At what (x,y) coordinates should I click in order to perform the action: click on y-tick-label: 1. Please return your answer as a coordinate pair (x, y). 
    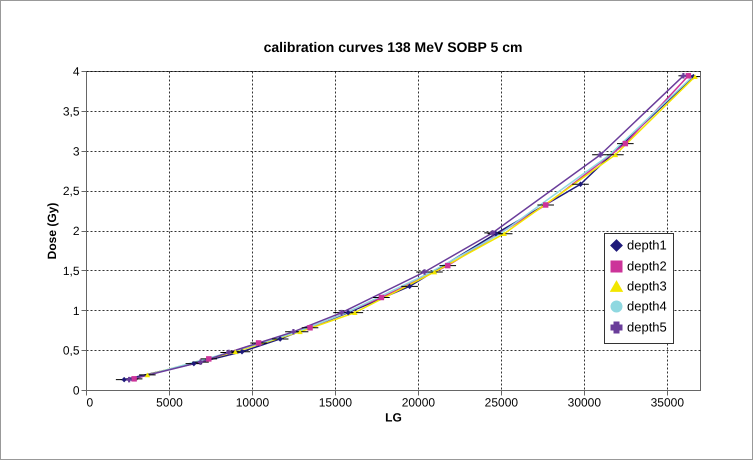
    Looking at the image, I should click on (76, 311).